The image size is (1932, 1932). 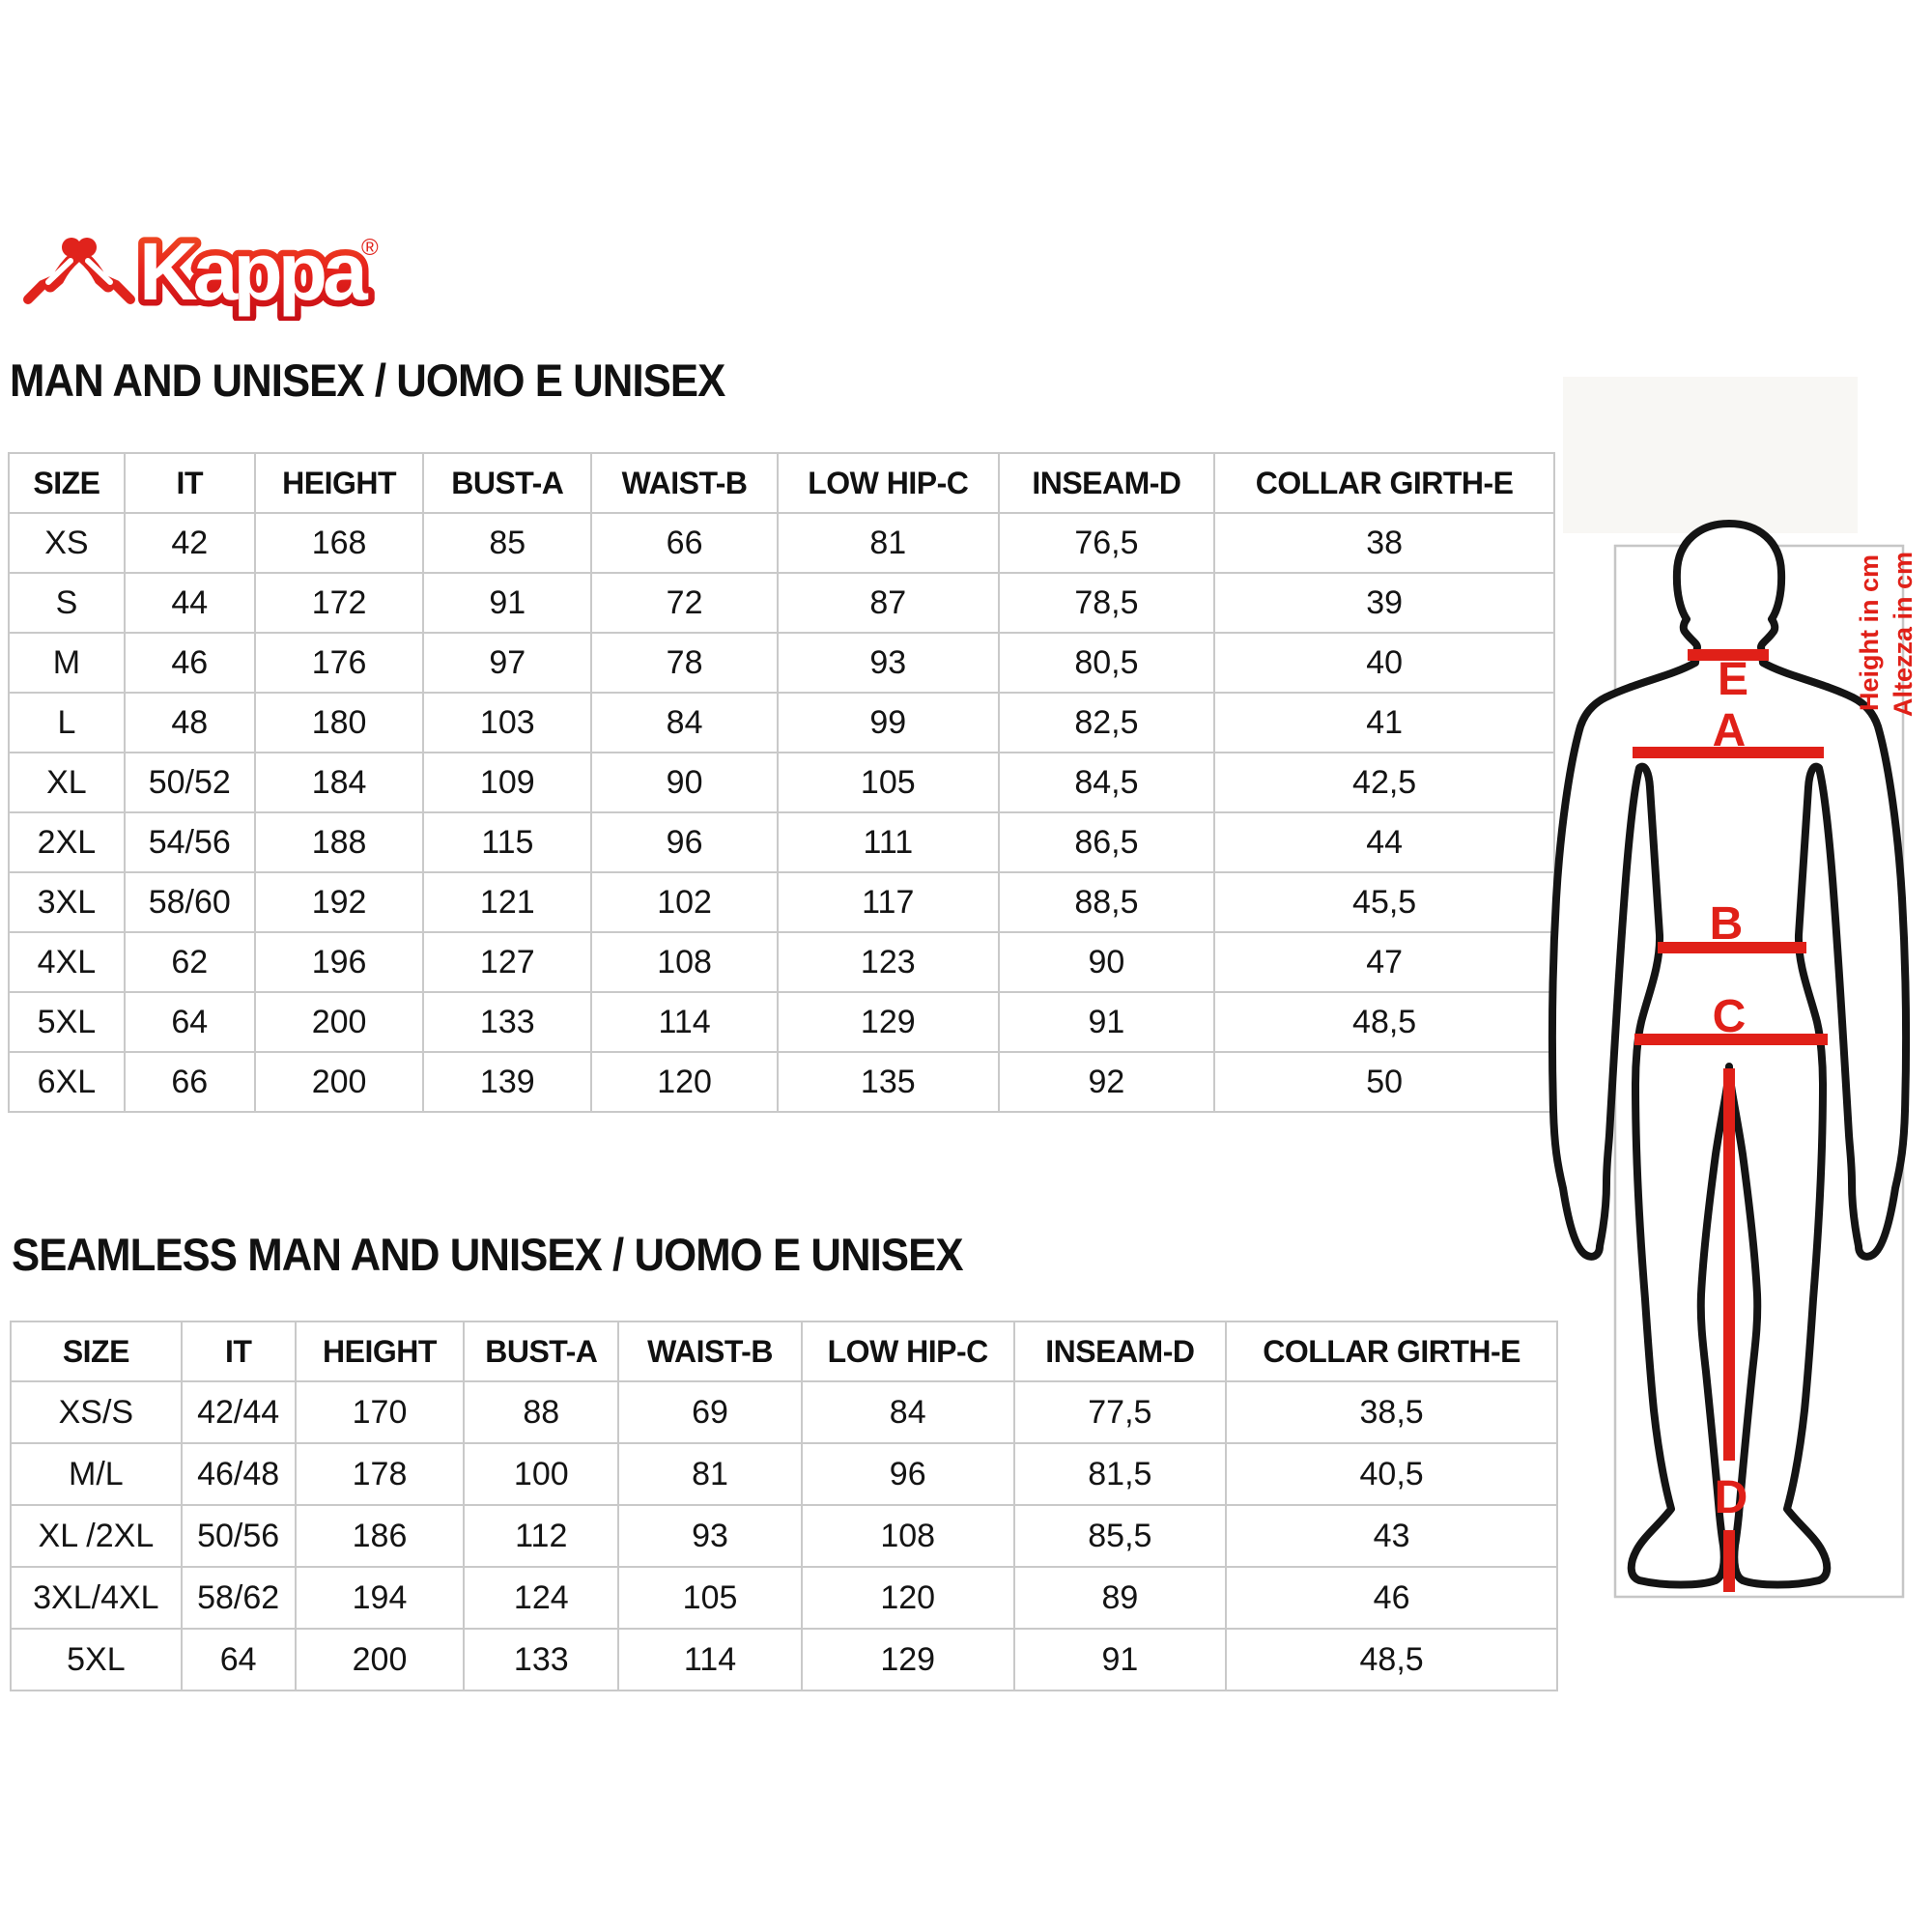 What do you see at coordinates (1120, 1536) in the screenshot?
I see `measurement-cell: 85,5` at bounding box center [1120, 1536].